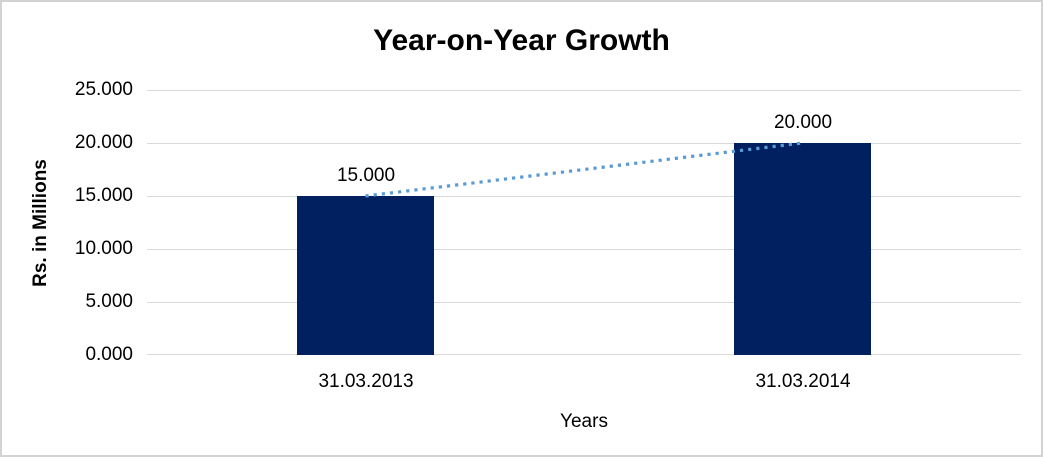 This screenshot has width=1043, height=457. What do you see at coordinates (803, 122) in the screenshot?
I see `data-label-2014: 20.000` at bounding box center [803, 122].